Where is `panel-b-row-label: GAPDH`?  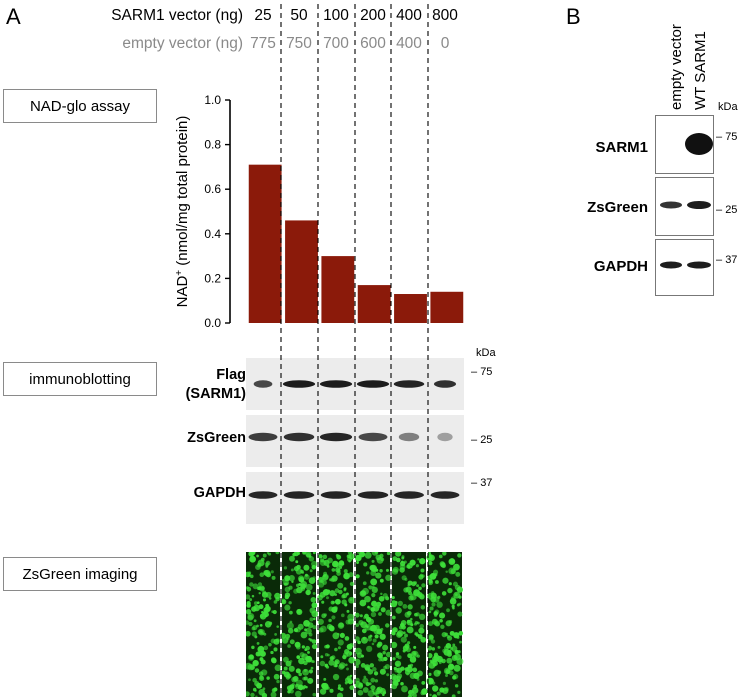 panel-b-row-label: GAPDH is located at coordinates (620, 266).